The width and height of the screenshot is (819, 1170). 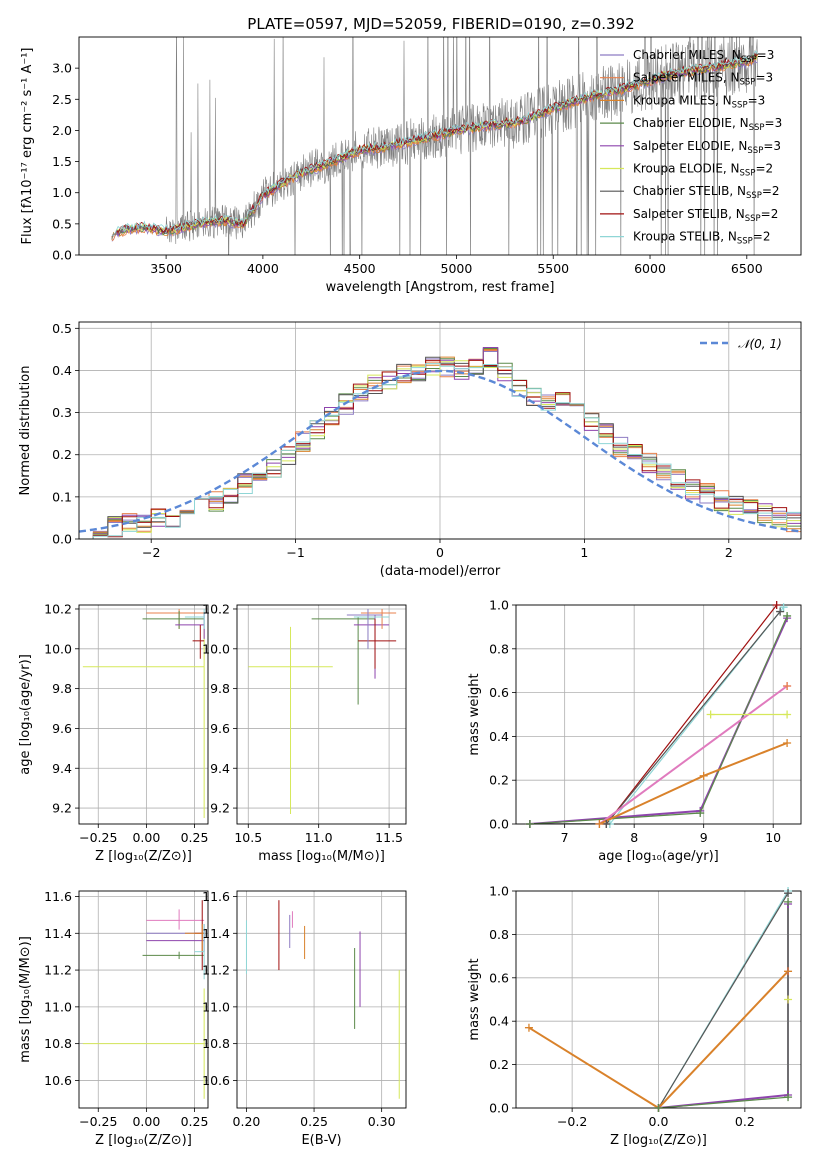 I want to click on model-line-kroupa_stelib, so click(x=434, y=143).